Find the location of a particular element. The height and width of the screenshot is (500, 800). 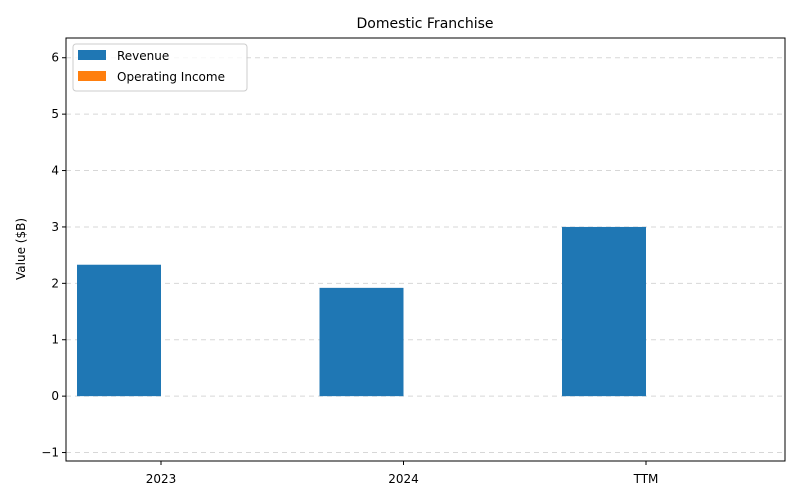

bar-revenue-2024 is located at coordinates (361, 342).